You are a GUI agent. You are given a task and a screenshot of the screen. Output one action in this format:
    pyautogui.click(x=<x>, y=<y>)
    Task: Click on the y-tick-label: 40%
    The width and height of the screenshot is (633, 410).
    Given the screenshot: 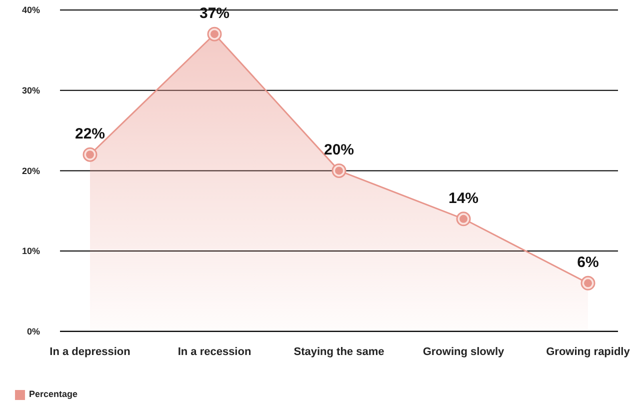 What is the action you would take?
    pyautogui.click(x=31, y=10)
    